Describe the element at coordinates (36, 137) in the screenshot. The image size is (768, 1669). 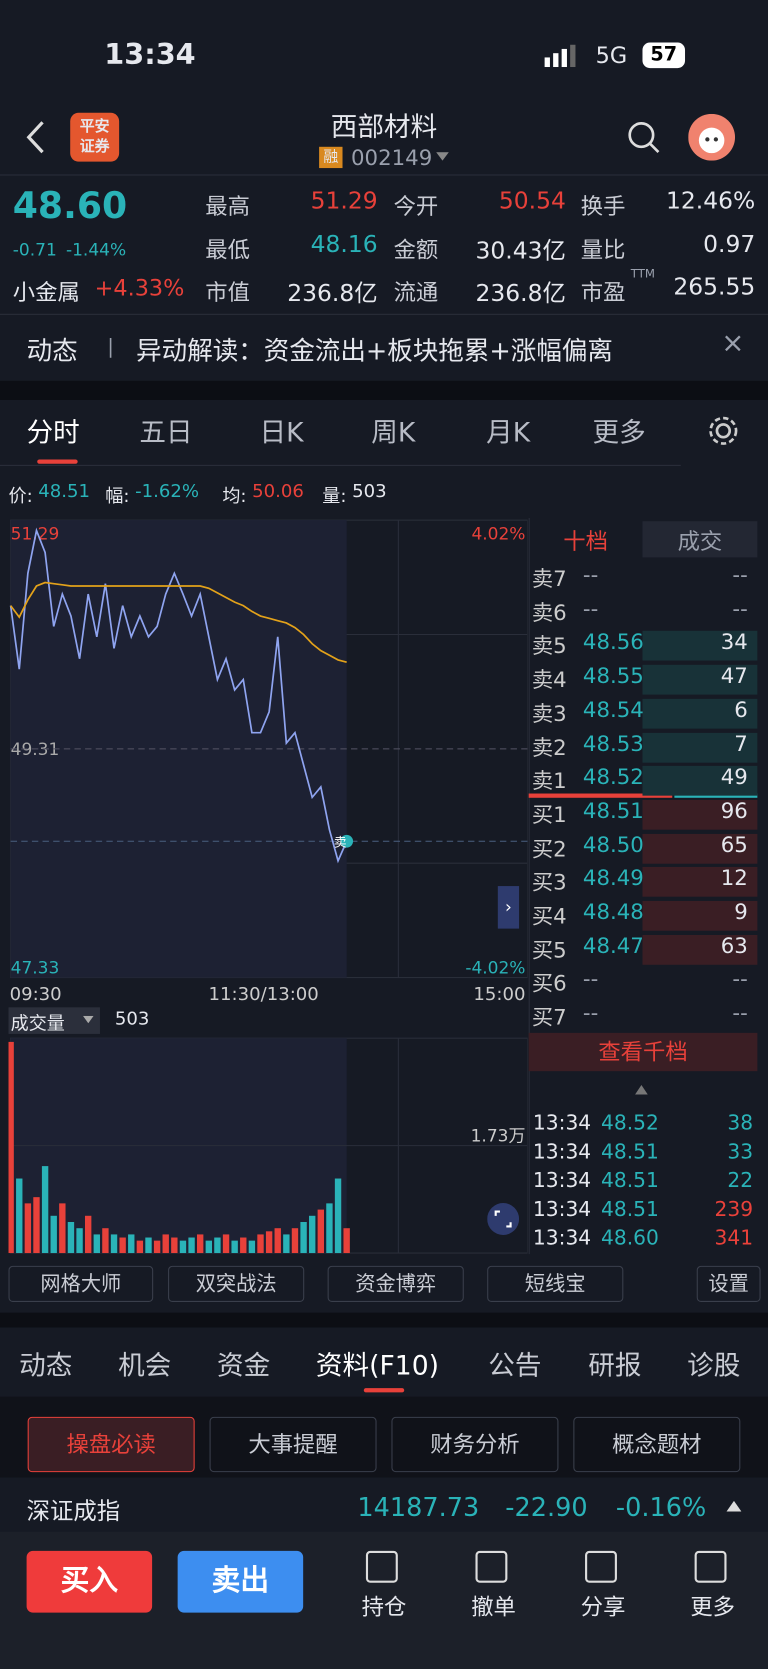
I see `back-button` at that location.